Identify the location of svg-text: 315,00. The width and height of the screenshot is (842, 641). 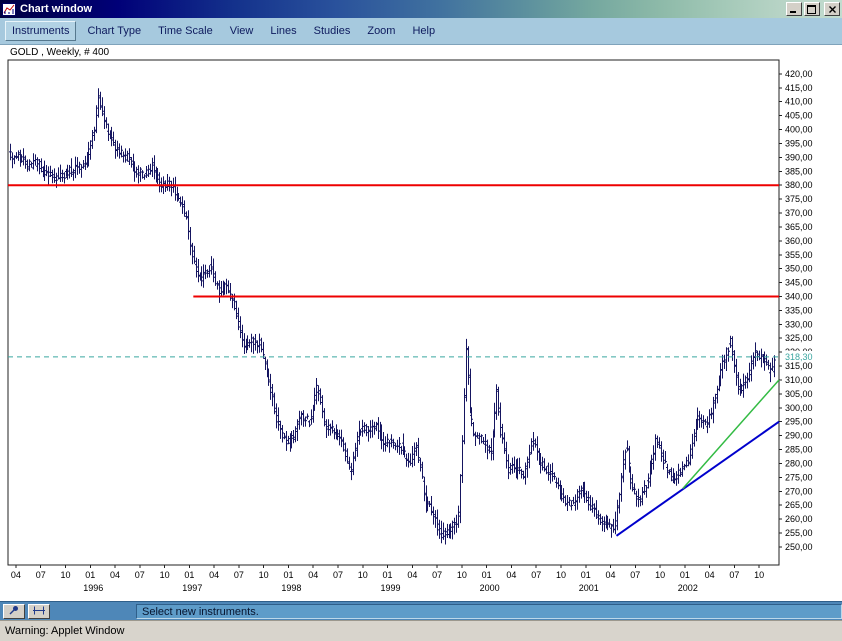
(799, 366).